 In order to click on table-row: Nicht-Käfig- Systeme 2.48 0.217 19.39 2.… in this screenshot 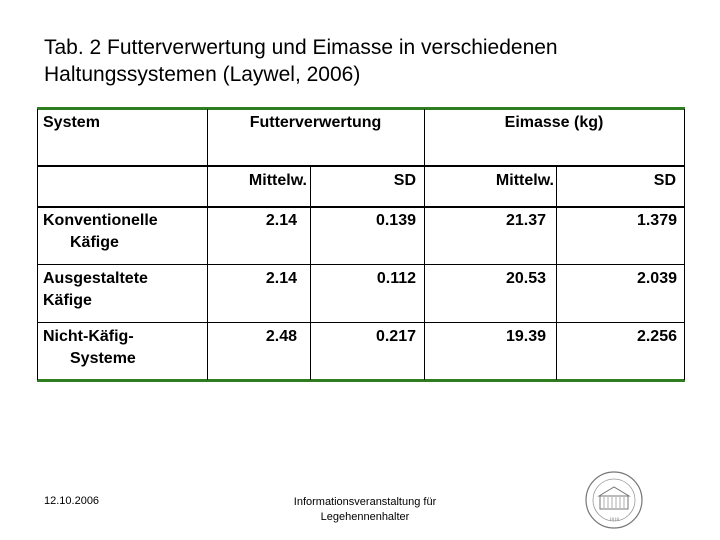, I will do `click(361, 354)`.